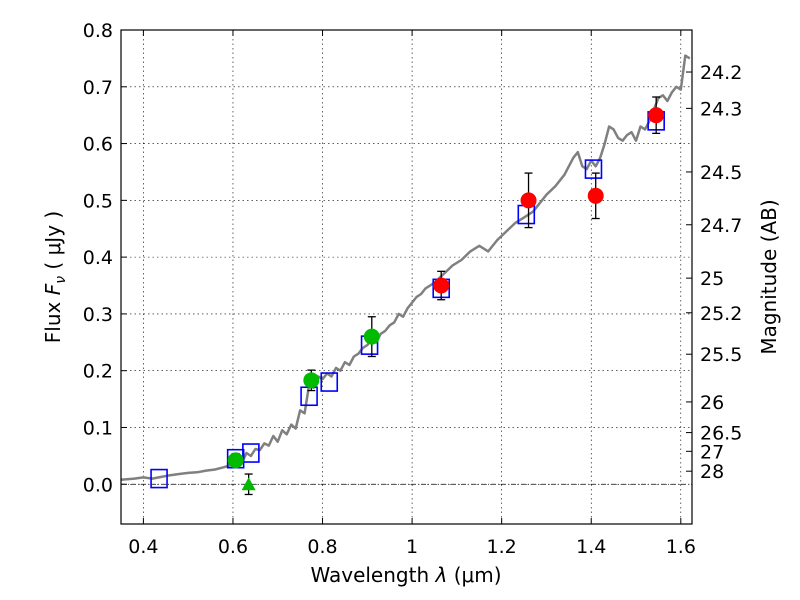 The height and width of the screenshot is (600, 800). Describe the element at coordinates (248, 484) in the screenshot. I see `upper-limit-triangle` at that location.